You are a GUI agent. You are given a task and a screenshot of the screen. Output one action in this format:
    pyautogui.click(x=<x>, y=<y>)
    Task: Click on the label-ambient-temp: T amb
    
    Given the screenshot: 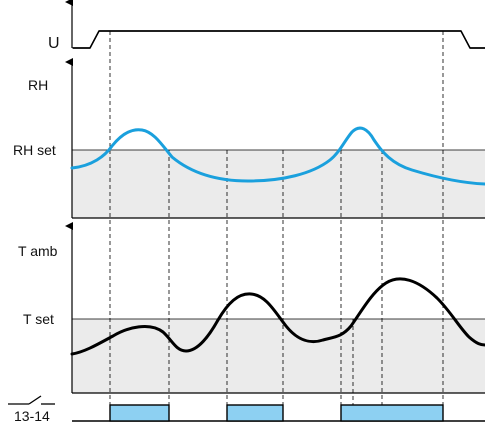 What is the action you would take?
    pyautogui.click(x=38, y=251)
    